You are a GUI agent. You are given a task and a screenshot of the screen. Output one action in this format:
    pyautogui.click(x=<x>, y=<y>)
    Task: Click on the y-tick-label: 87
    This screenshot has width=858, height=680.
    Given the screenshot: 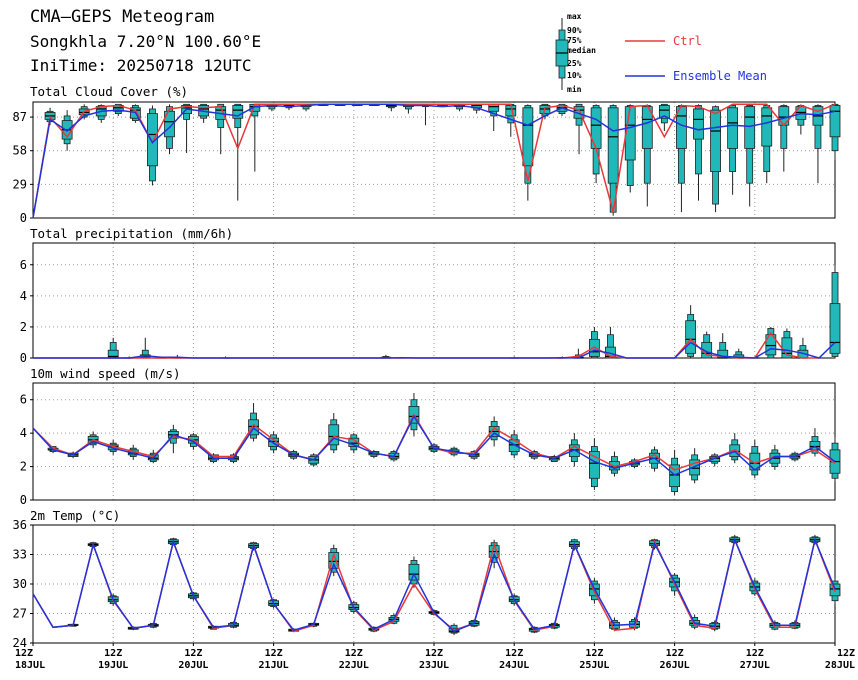 What is the action you would take?
    pyautogui.click(x=20, y=117)
    